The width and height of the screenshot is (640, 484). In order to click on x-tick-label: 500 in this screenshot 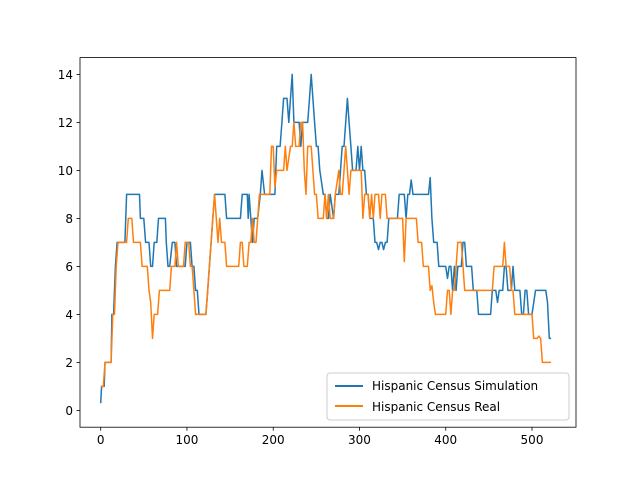, I will do `click(532, 440)`.